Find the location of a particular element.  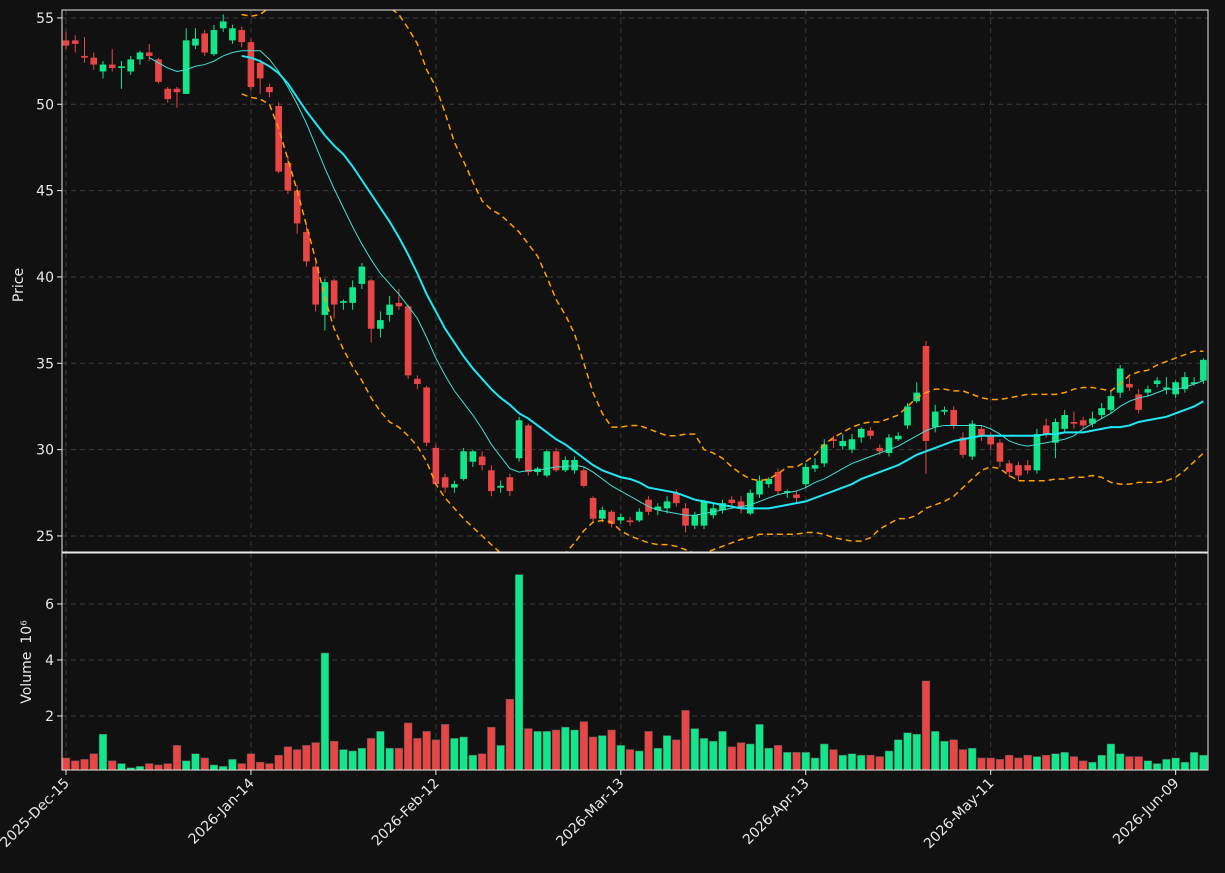

y-axis-label-text: Volume is located at coordinates (27, 678).